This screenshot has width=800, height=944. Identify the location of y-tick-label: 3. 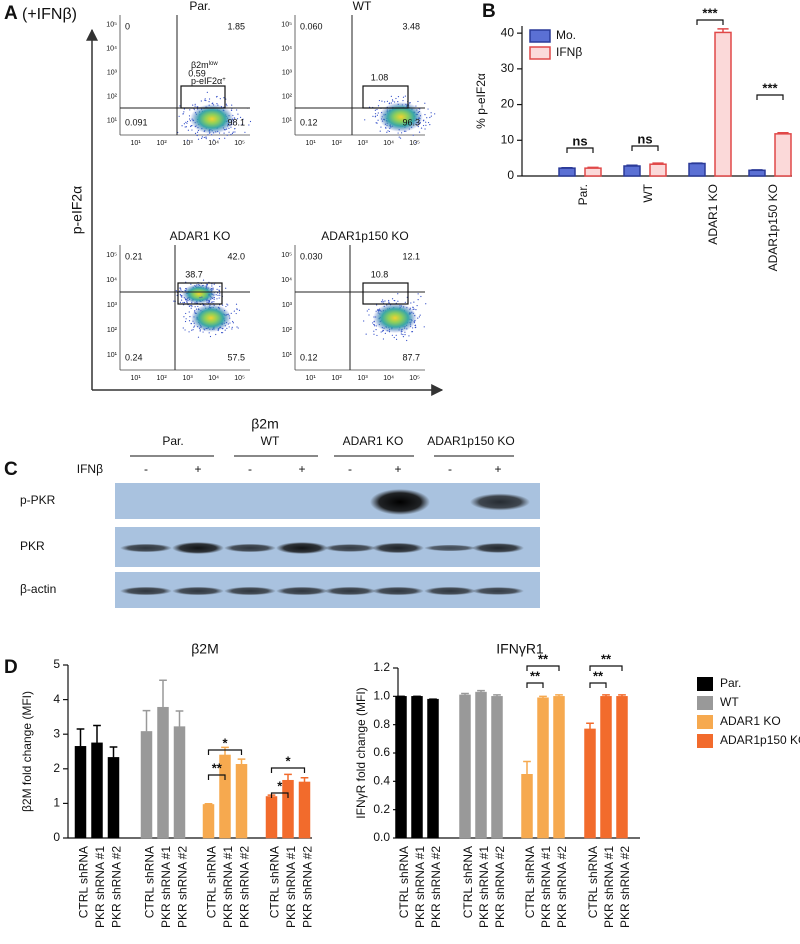
(56, 733).